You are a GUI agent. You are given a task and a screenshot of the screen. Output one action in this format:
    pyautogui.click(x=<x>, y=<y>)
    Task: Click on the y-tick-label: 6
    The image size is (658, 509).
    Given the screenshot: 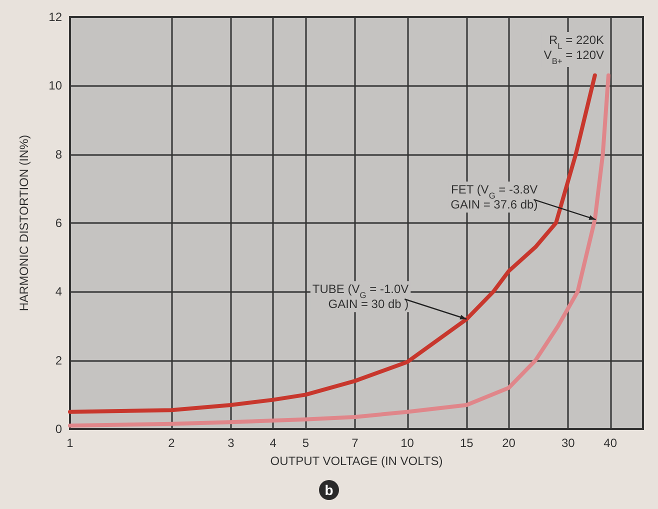 What is the action you would take?
    pyautogui.click(x=58, y=223)
    